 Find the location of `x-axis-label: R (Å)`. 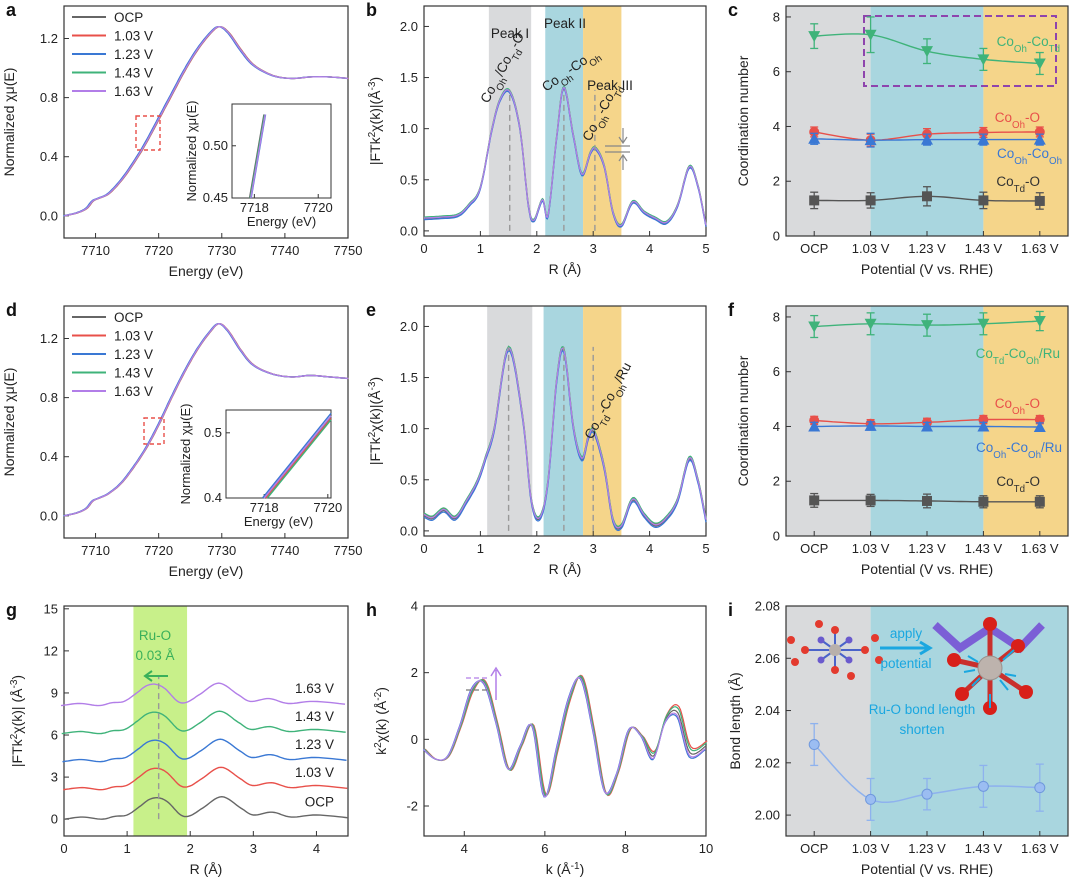

x-axis-label: R (Å) is located at coordinates (565, 569).